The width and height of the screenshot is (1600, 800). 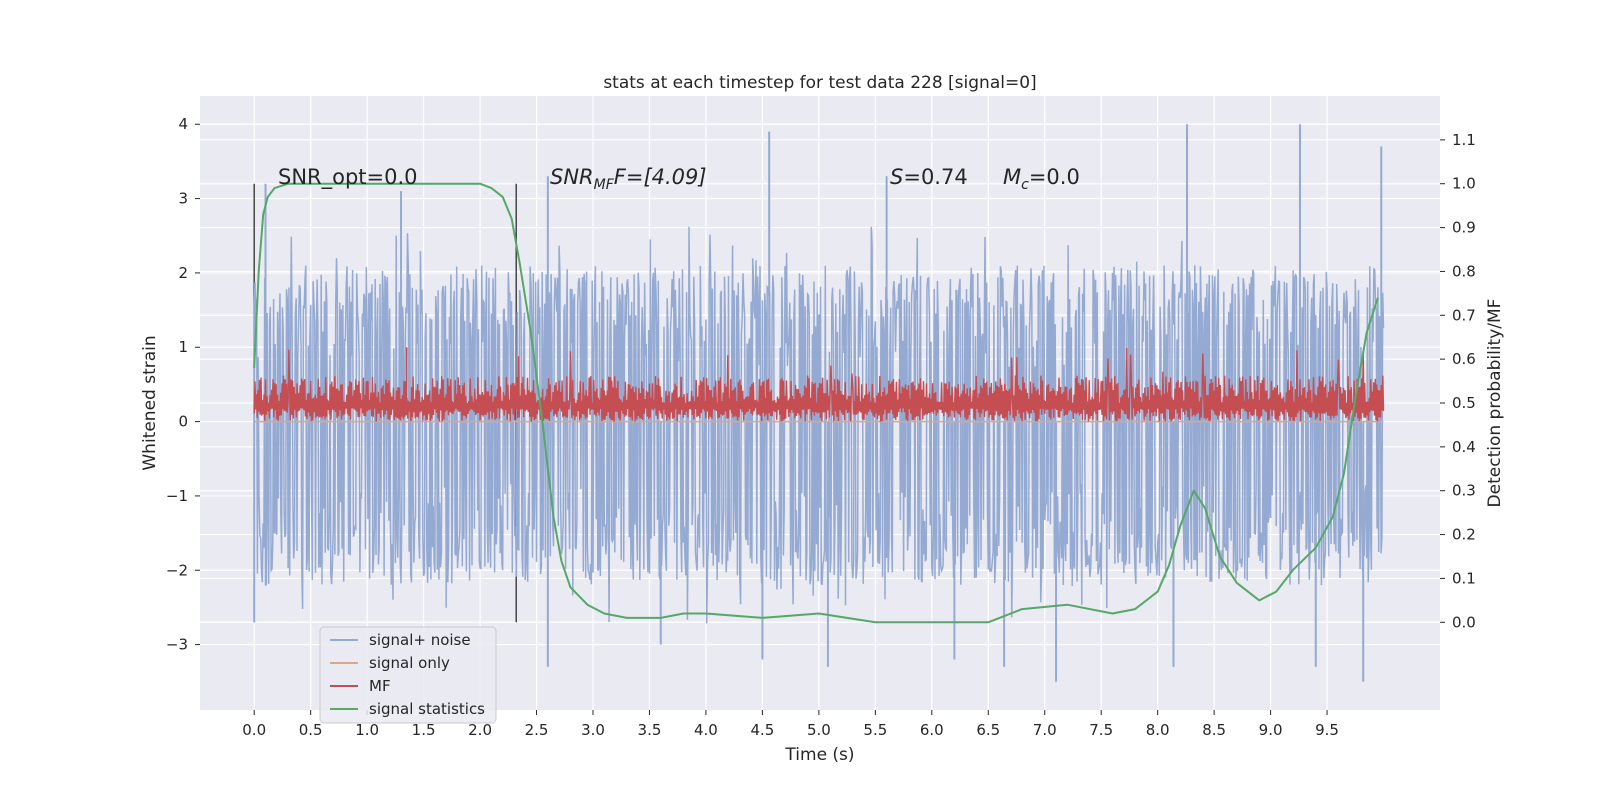 What do you see at coordinates (593, 730) in the screenshot?
I see `x-tick-label: 3.0` at bounding box center [593, 730].